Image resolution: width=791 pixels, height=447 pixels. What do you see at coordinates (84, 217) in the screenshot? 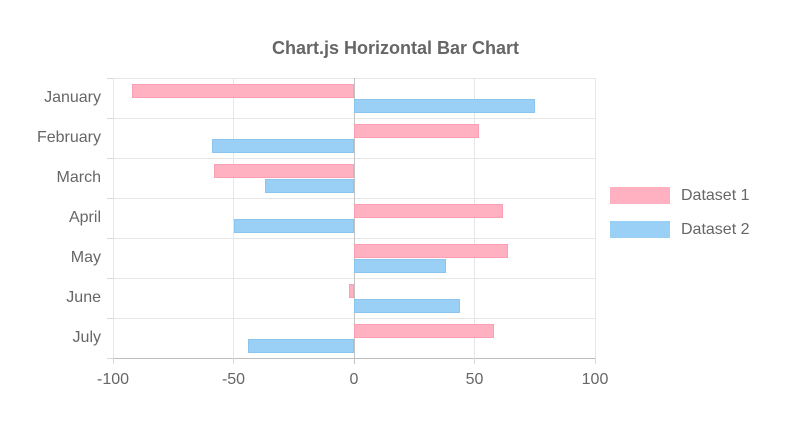
I see `y-axis-label-april: April` at bounding box center [84, 217].